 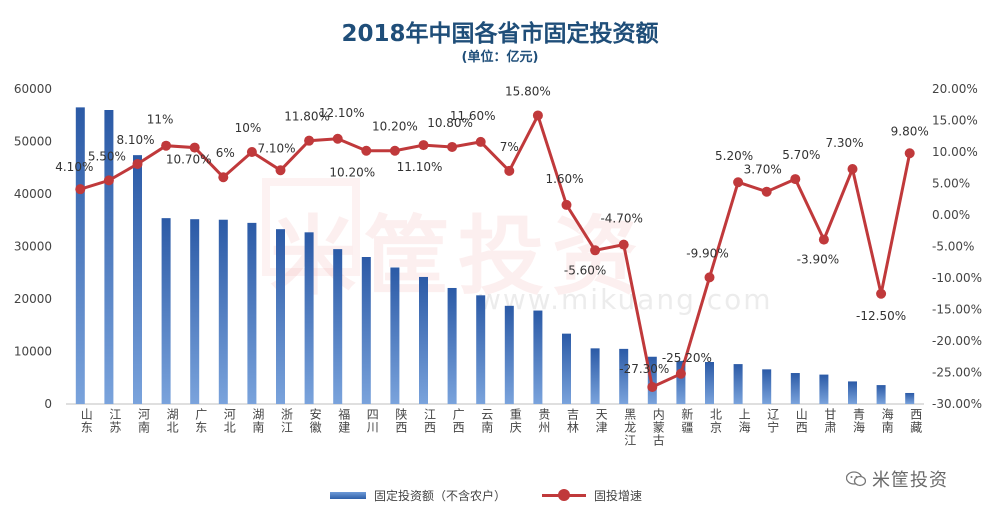 I want to click on growth-data-label: 8.10%, so click(x=135, y=140).